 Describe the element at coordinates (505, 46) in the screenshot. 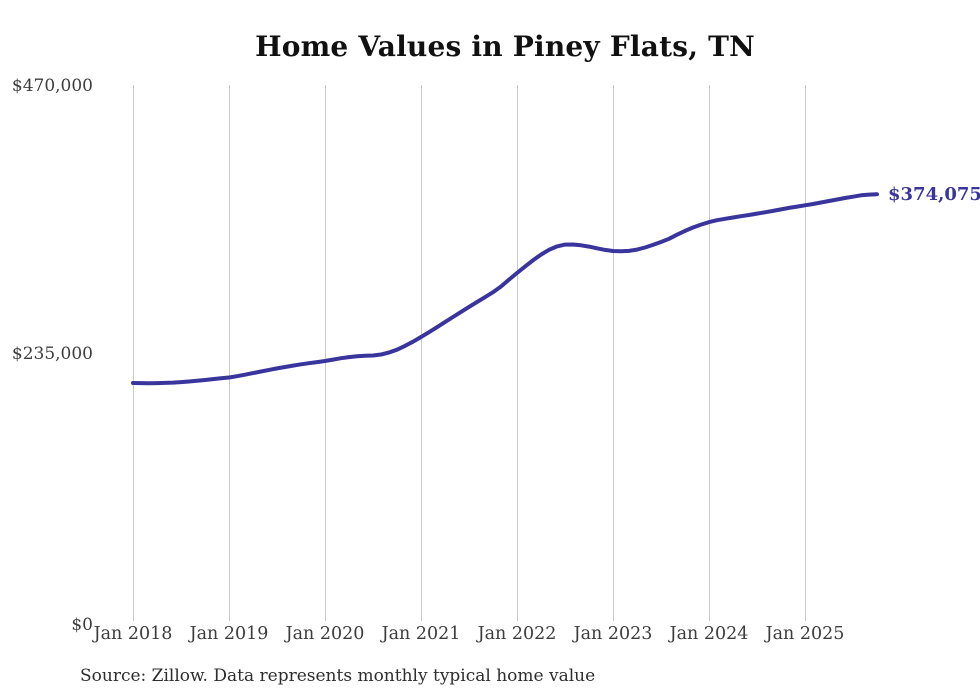

I see `chart-title: Home Values in Piney Flats, TN` at that location.